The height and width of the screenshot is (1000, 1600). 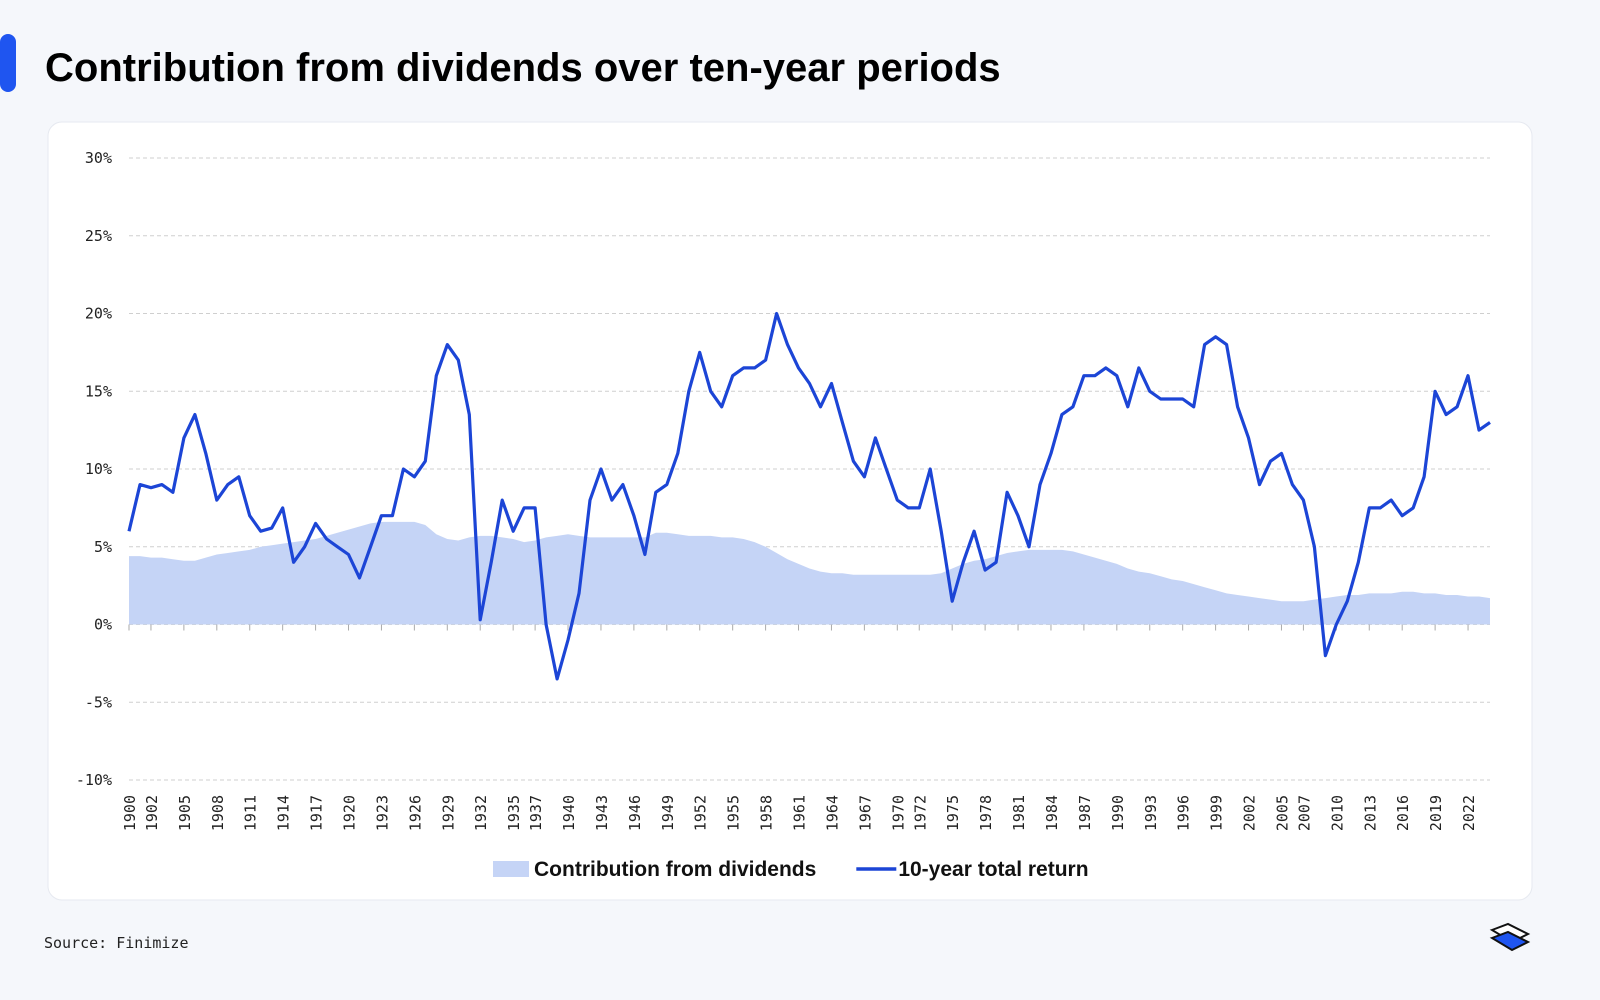 I want to click on x-tick-label: 1958, so click(x=767, y=813).